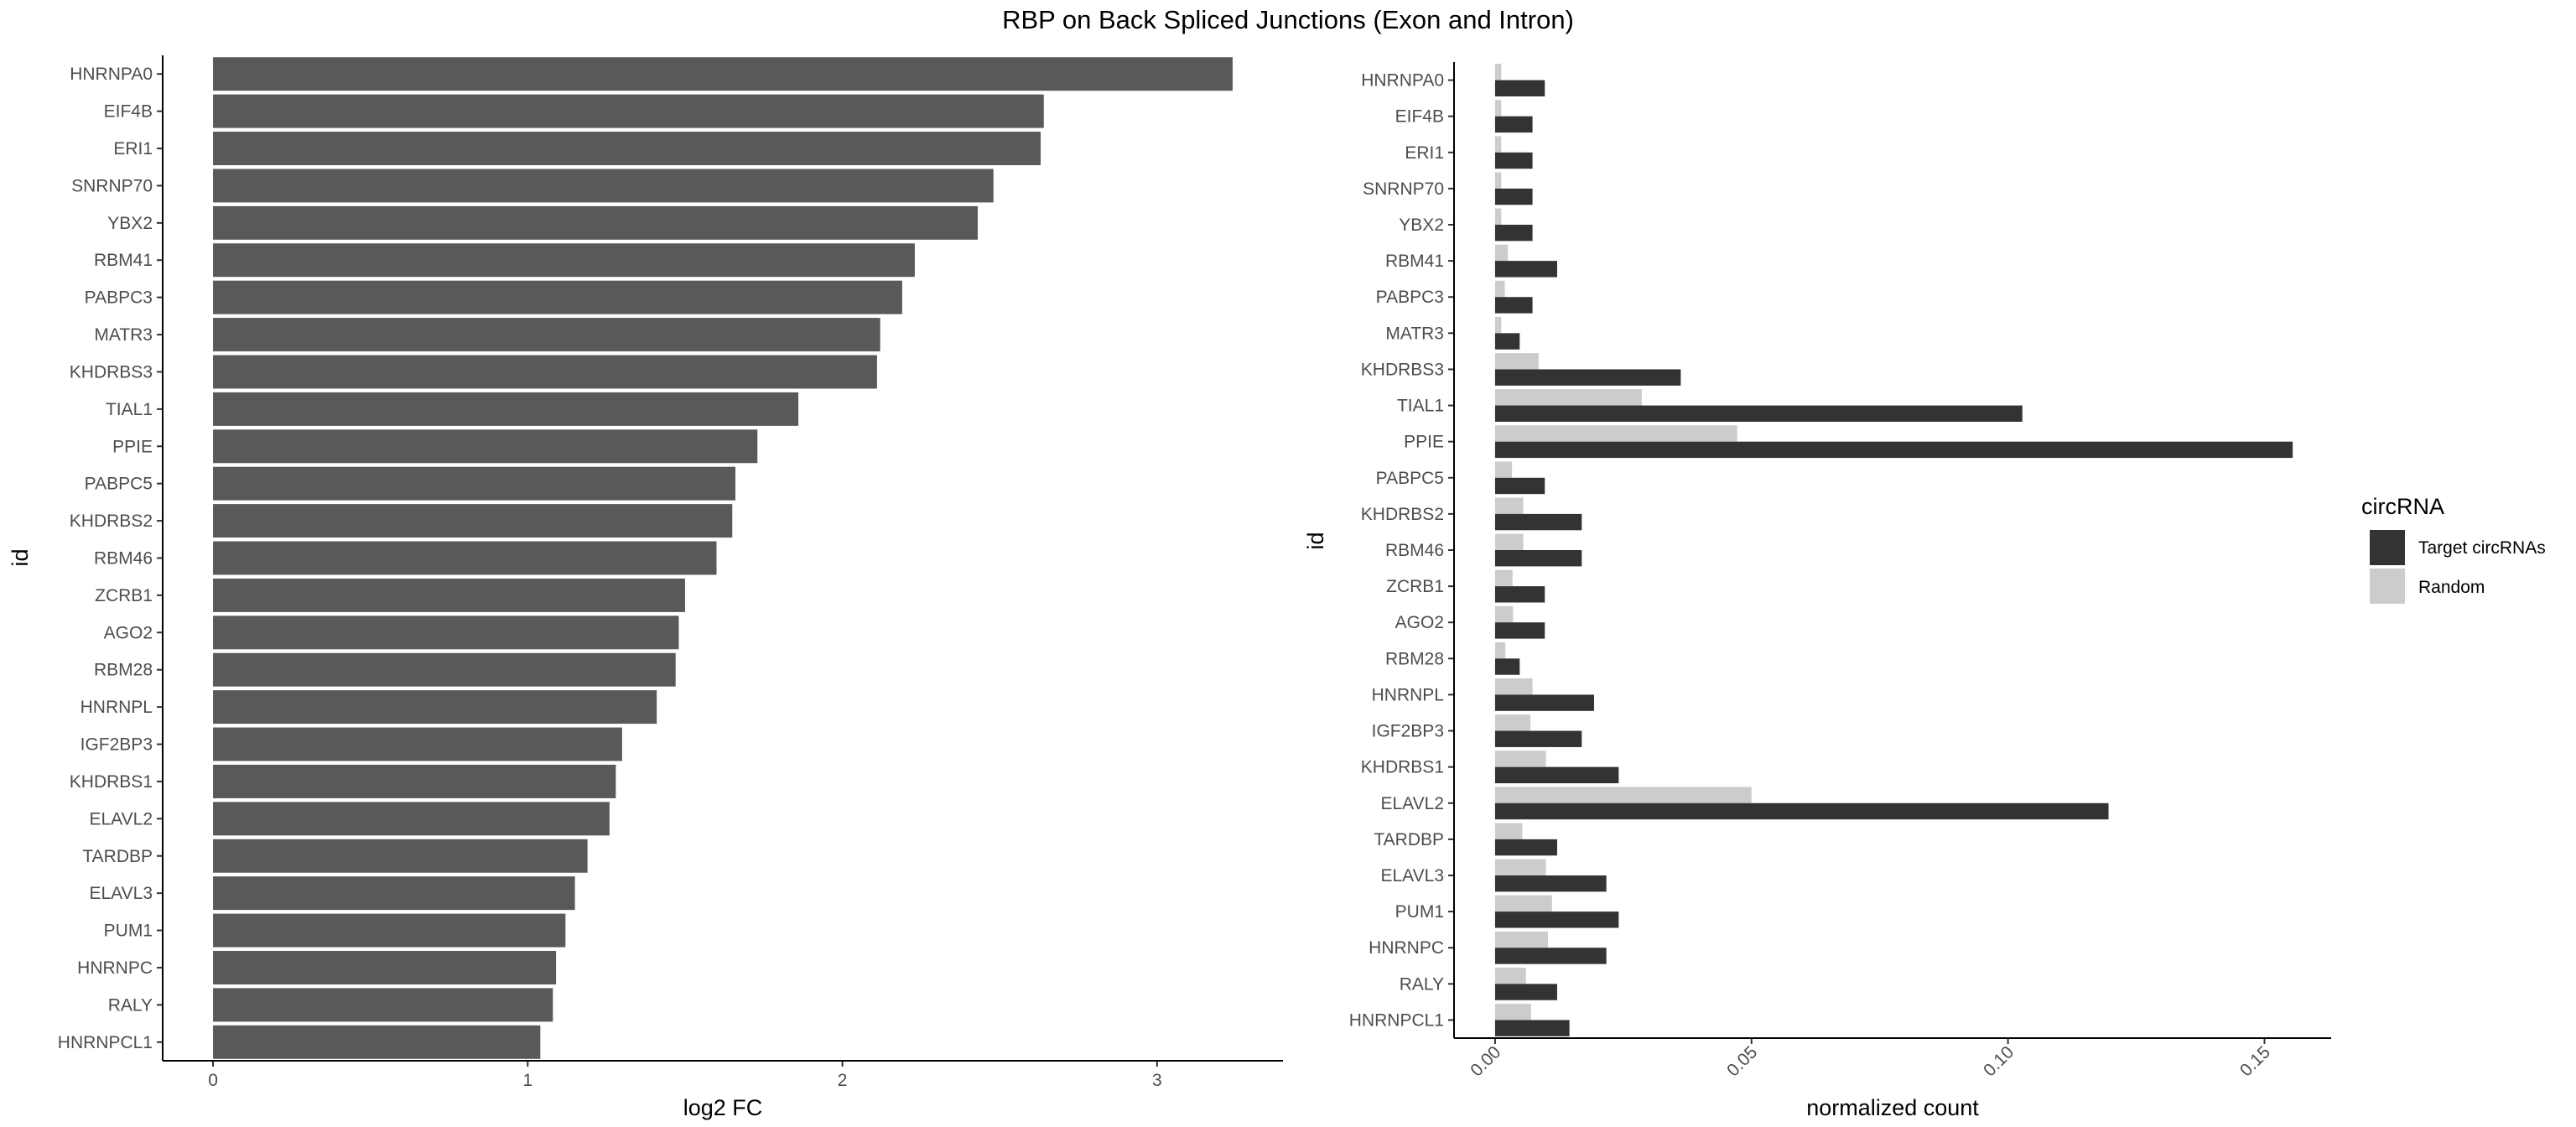 The height and width of the screenshot is (1127, 2576). What do you see at coordinates (449, 595) in the screenshot?
I see `bar-zcrb1` at bounding box center [449, 595].